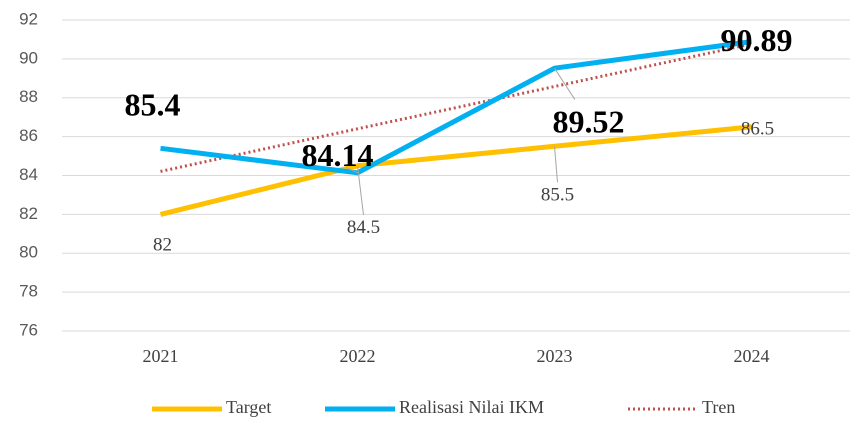 The height and width of the screenshot is (421, 858). I want to click on x-tick-label: 2021, so click(161, 356).